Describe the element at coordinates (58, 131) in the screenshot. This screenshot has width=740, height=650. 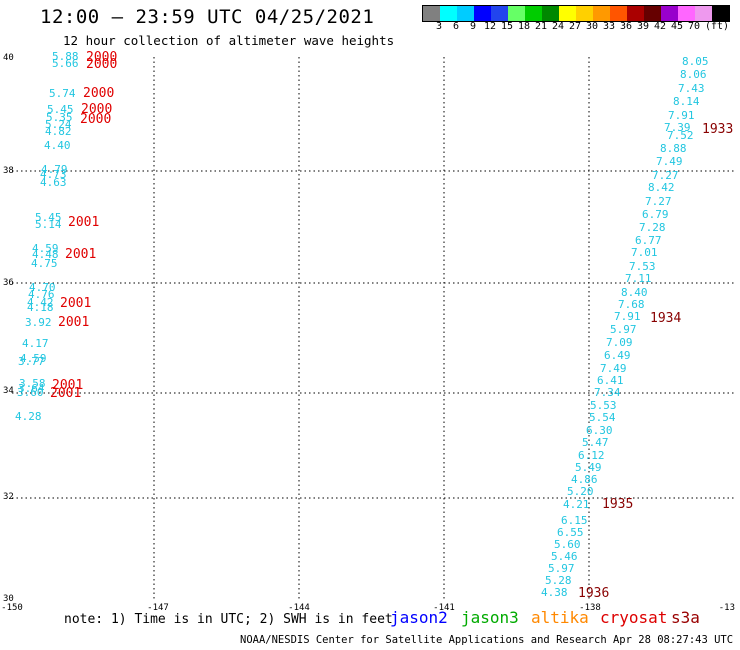
I see `swh-label: 4.82` at that location.